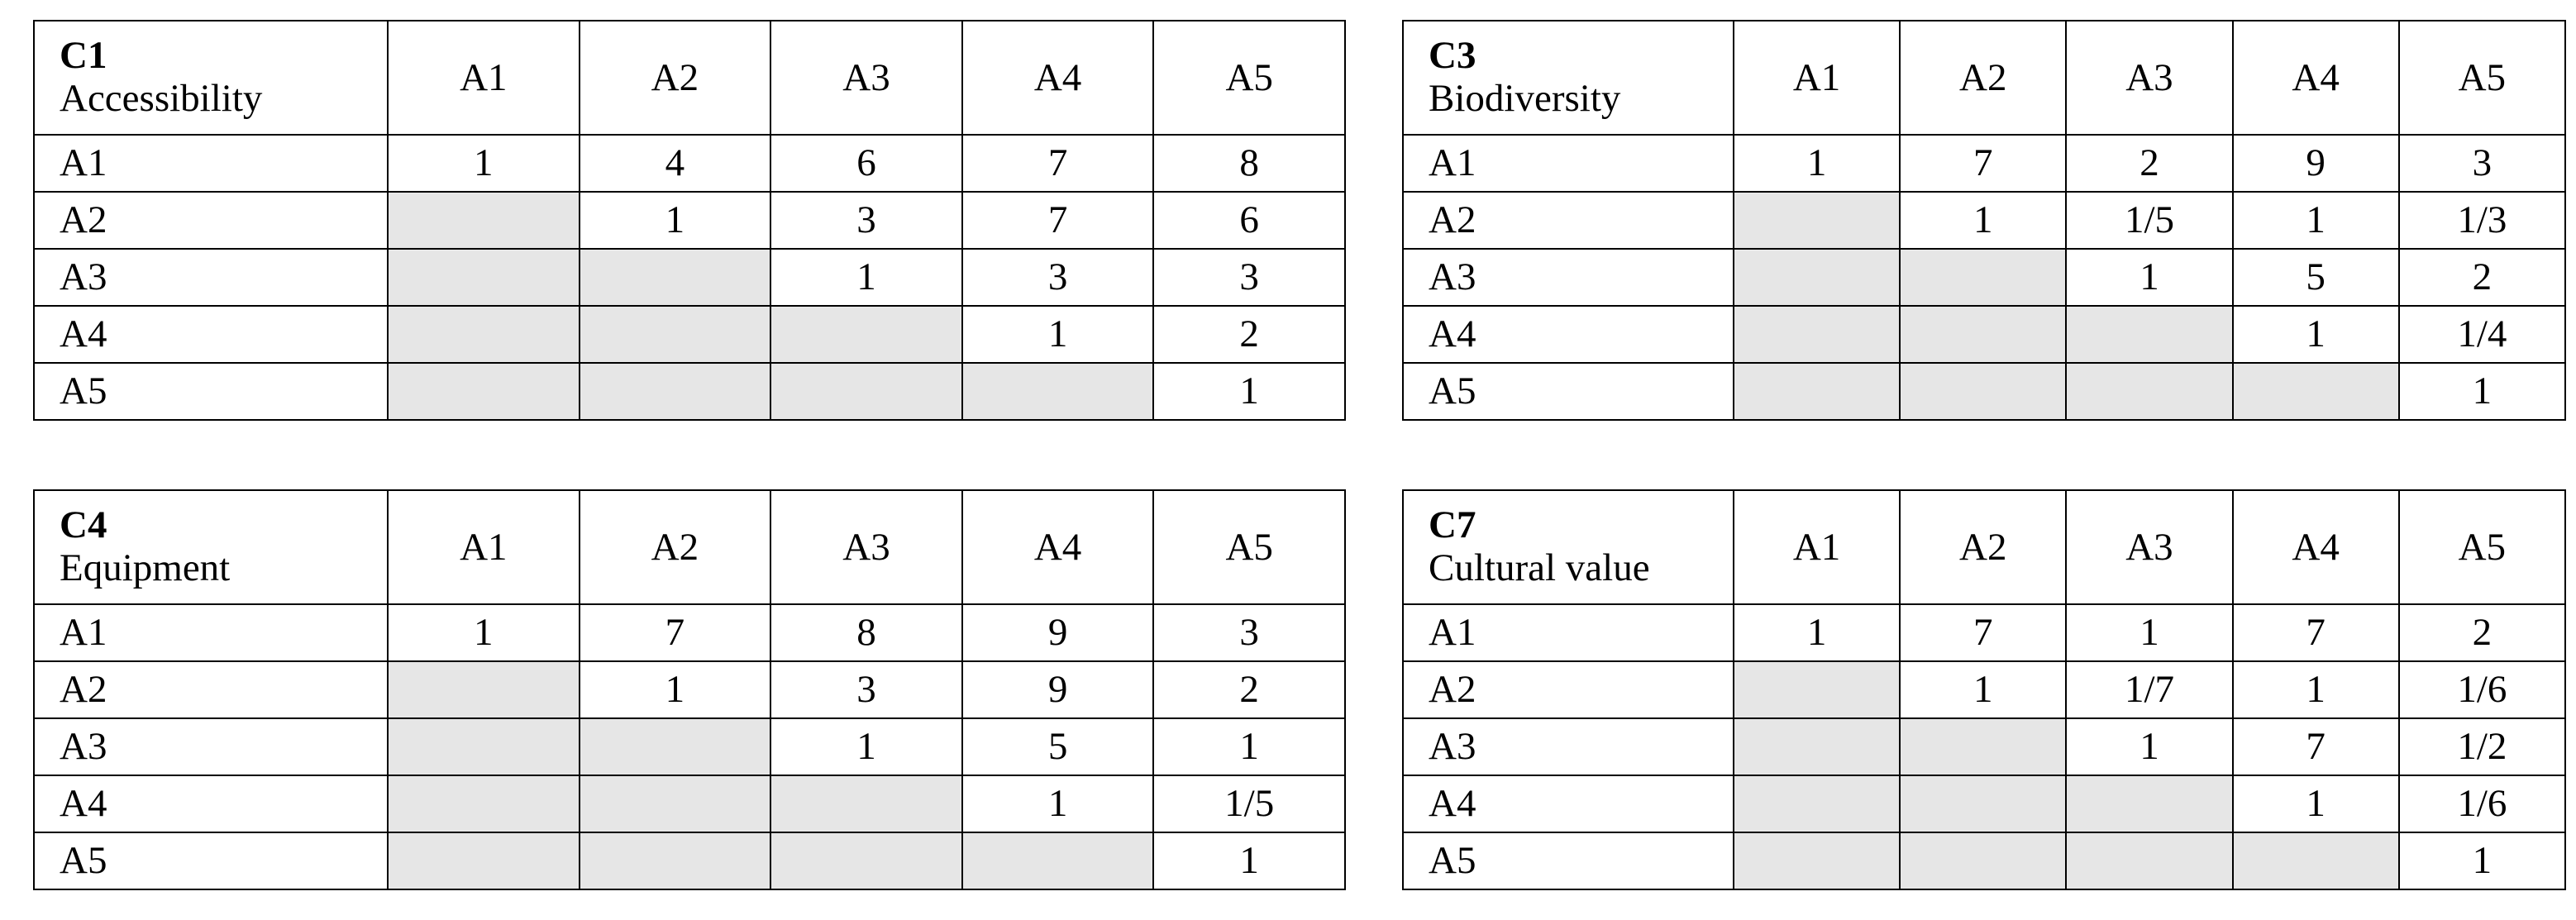 The image size is (2576, 920). Describe the element at coordinates (2481, 746) in the screenshot. I see `value-cell: 1/2` at that location.